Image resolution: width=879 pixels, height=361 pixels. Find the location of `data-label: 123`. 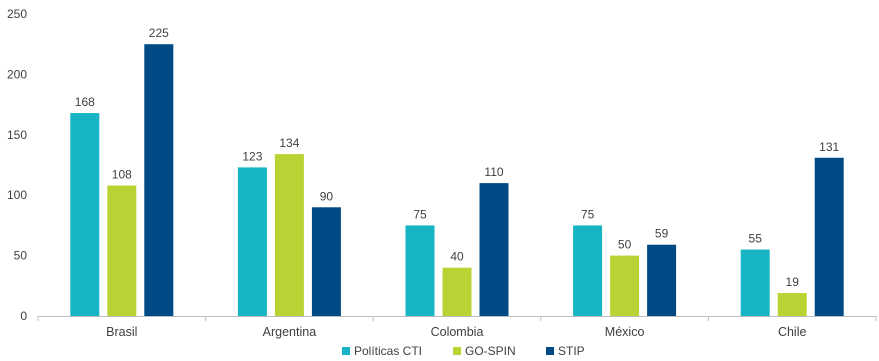

data-label: 123 is located at coordinates (252, 156).